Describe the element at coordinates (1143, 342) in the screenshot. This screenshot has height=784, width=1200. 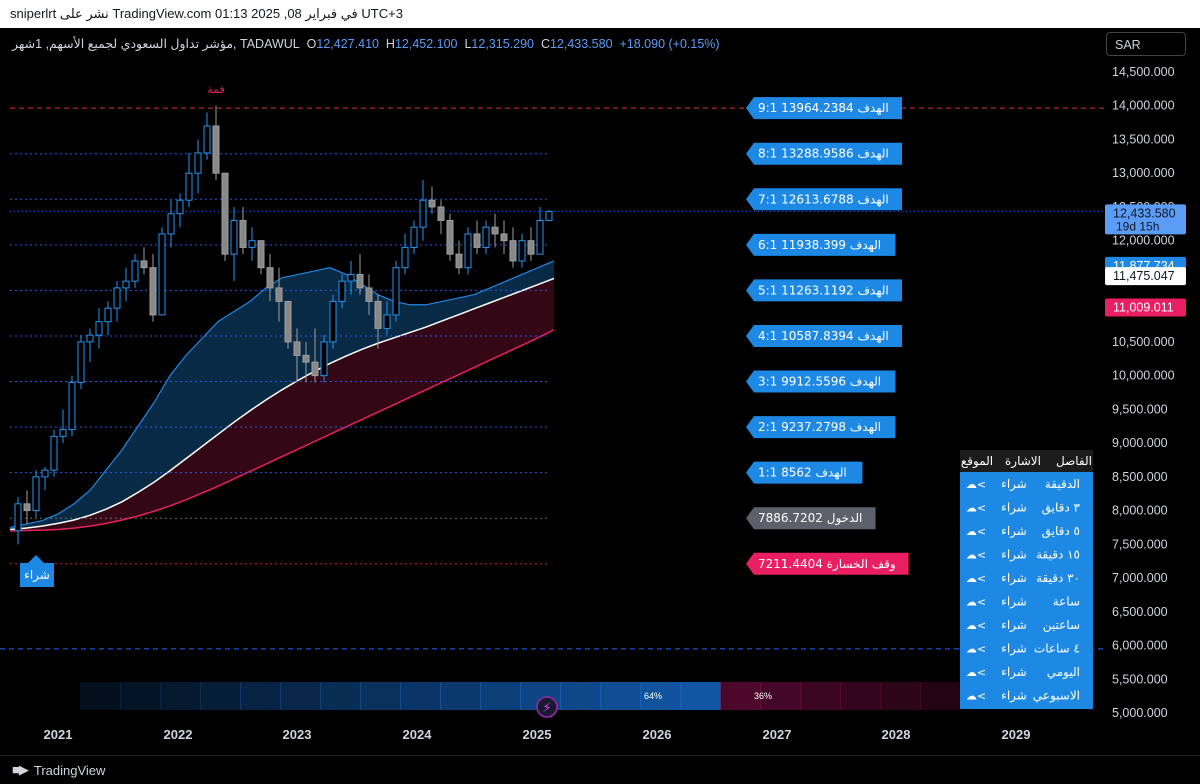
I see `y-tick-label: 10,500.000` at that location.